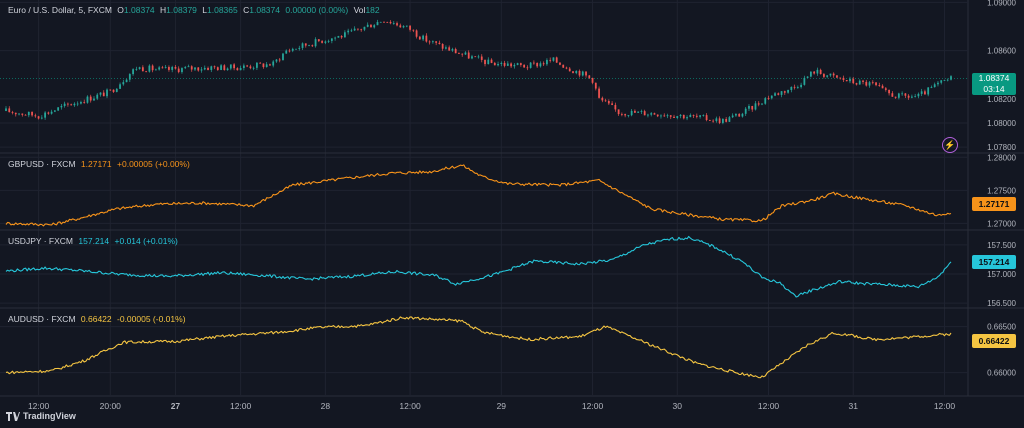 This screenshot has height=428, width=1024. Describe the element at coordinates (994, 341) in the screenshot. I see `price-badge-audusd: 0.66422` at that location.